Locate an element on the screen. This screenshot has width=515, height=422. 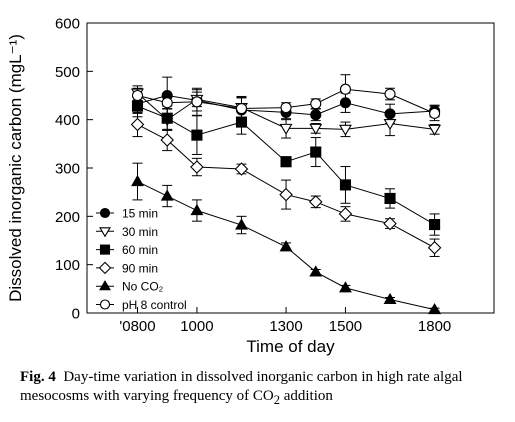
y-axis: 0 100 200 300 400 500 600 is located at coordinates (74, 169).